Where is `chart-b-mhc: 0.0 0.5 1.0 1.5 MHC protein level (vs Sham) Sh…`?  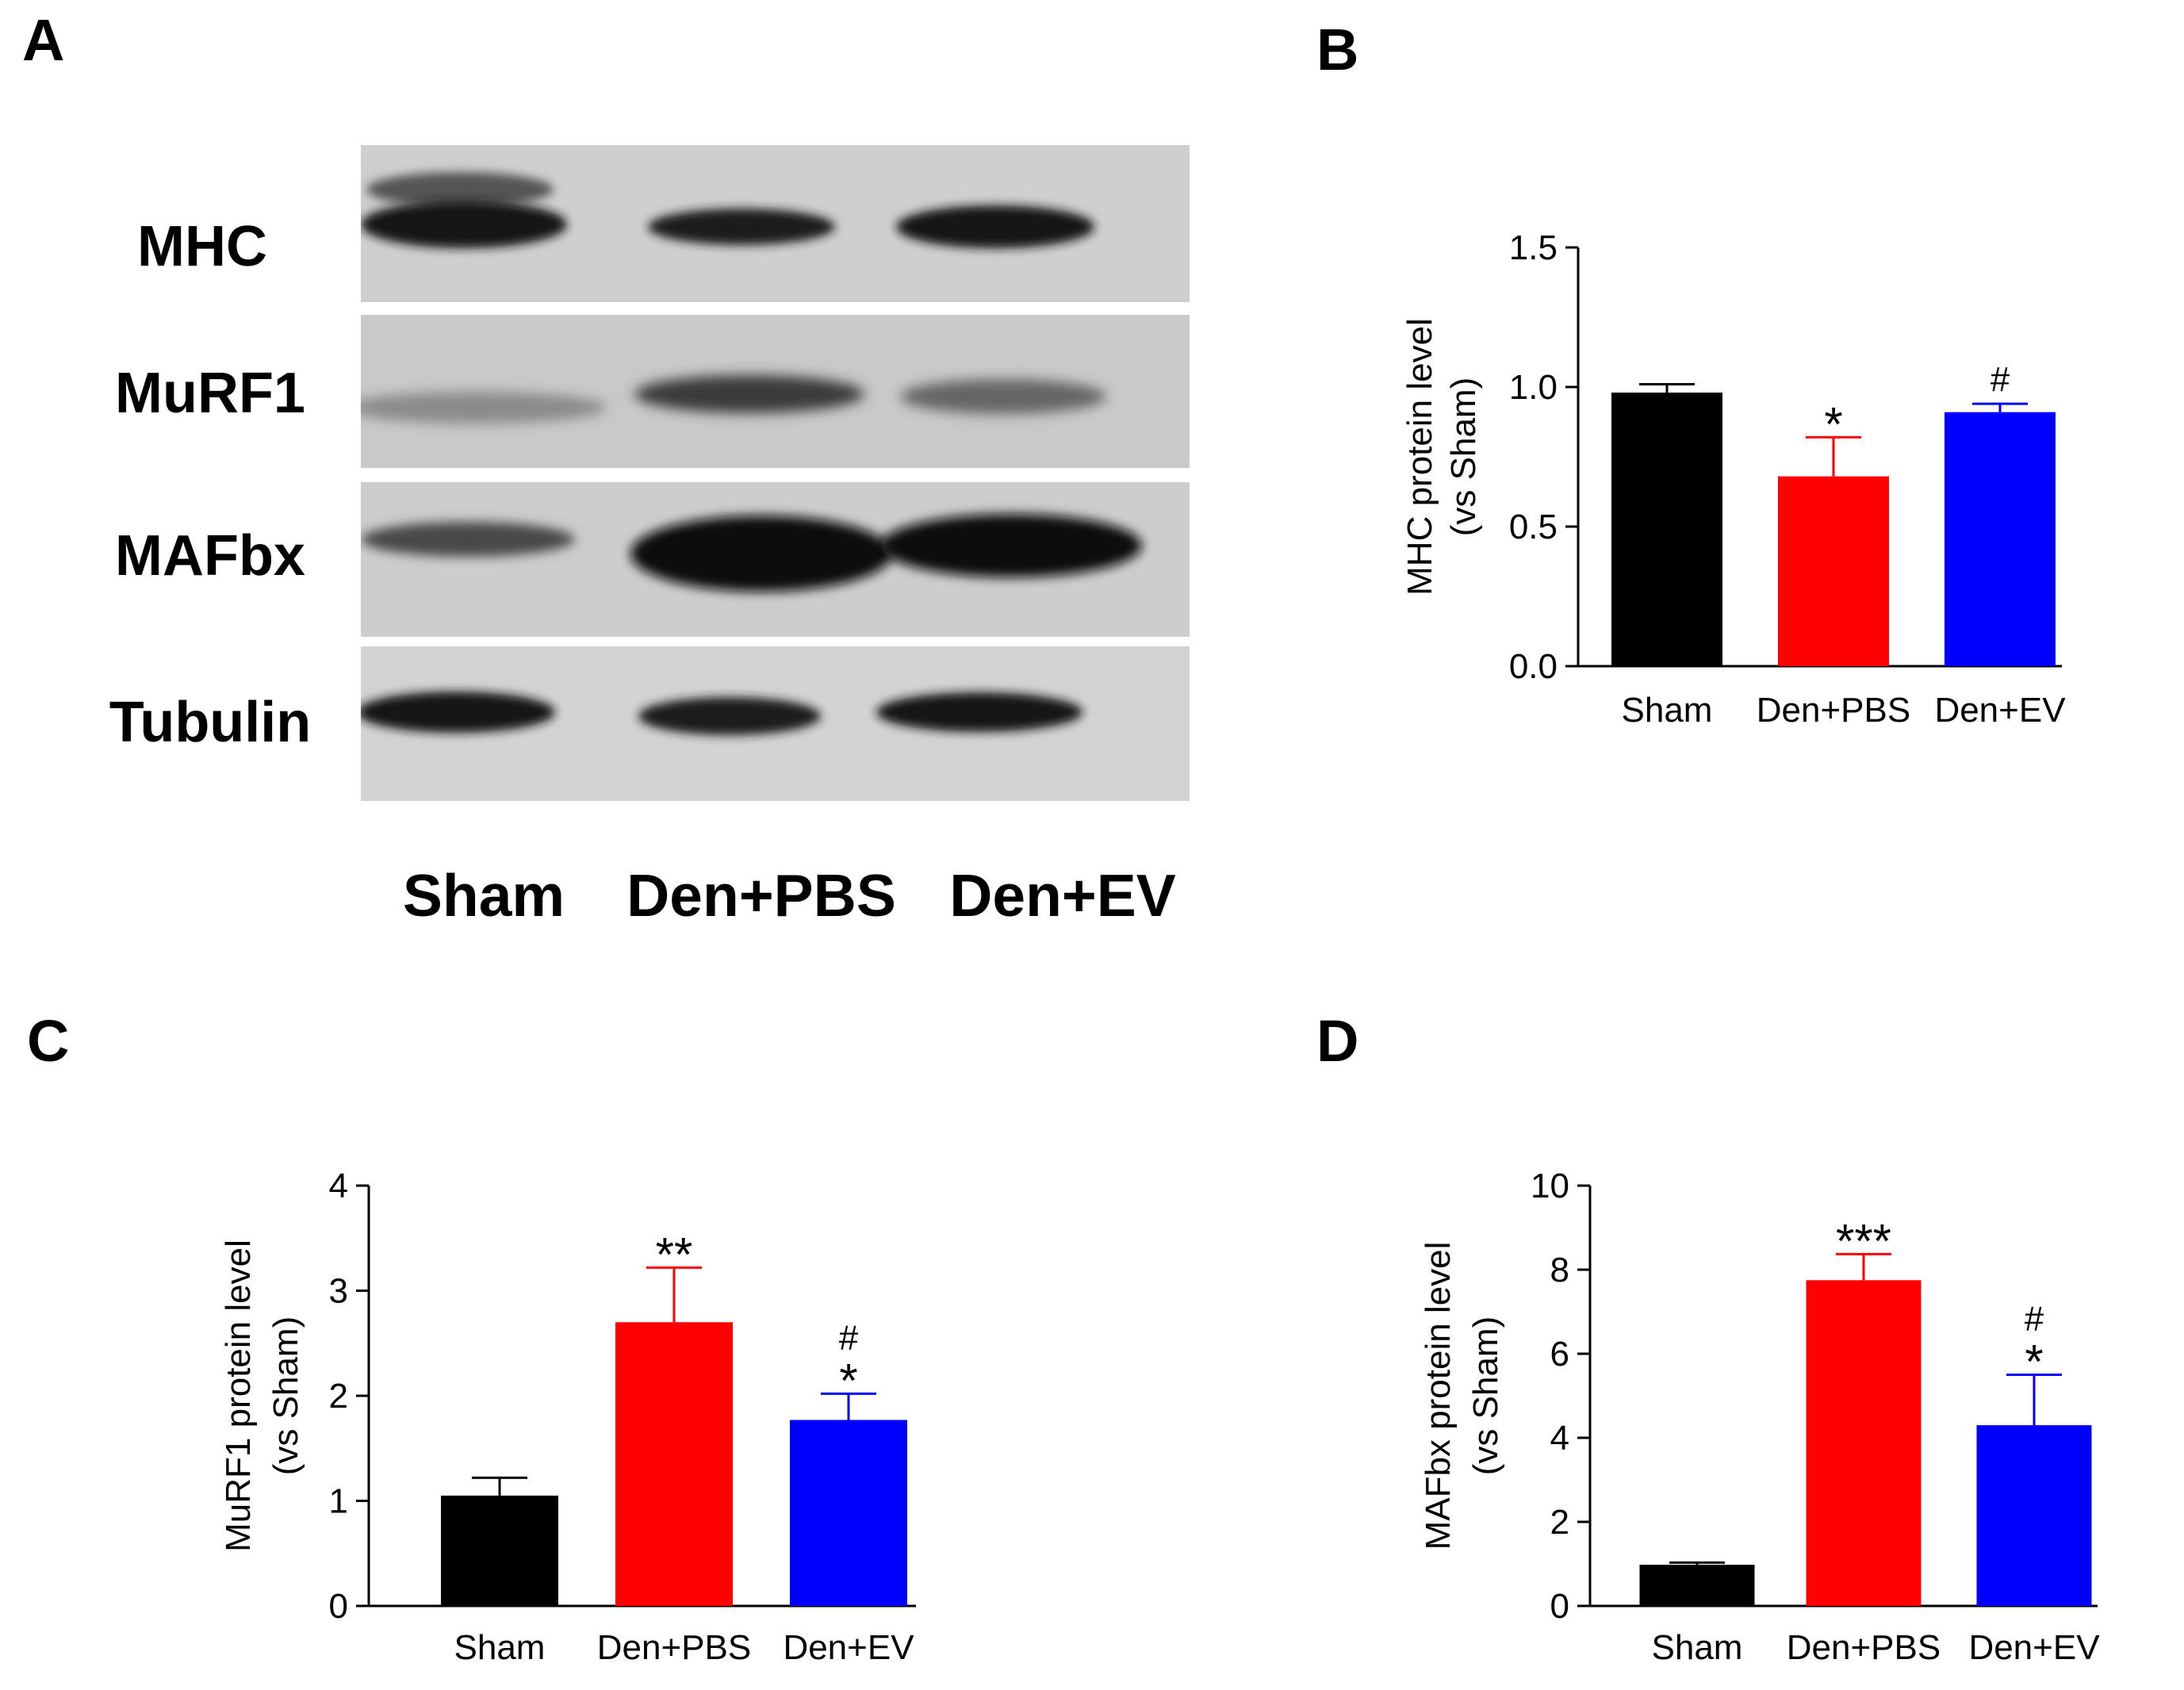 chart-b-mhc: 0.0 0.5 1.0 1.5 MHC protein level (vs Sham) Sh… is located at coordinates (1733, 479).